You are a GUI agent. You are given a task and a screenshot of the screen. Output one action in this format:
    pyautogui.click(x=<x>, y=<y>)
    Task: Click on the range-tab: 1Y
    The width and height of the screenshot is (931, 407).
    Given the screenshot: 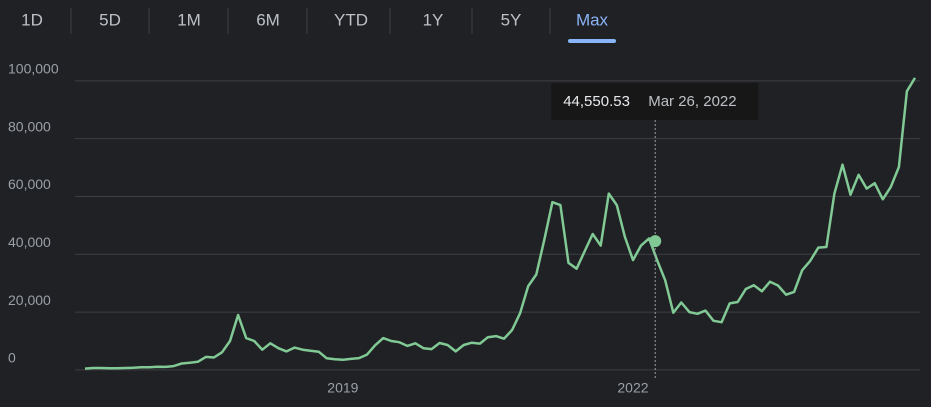 What is the action you would take?
    pyautogui.click(x=433, y=19)
    